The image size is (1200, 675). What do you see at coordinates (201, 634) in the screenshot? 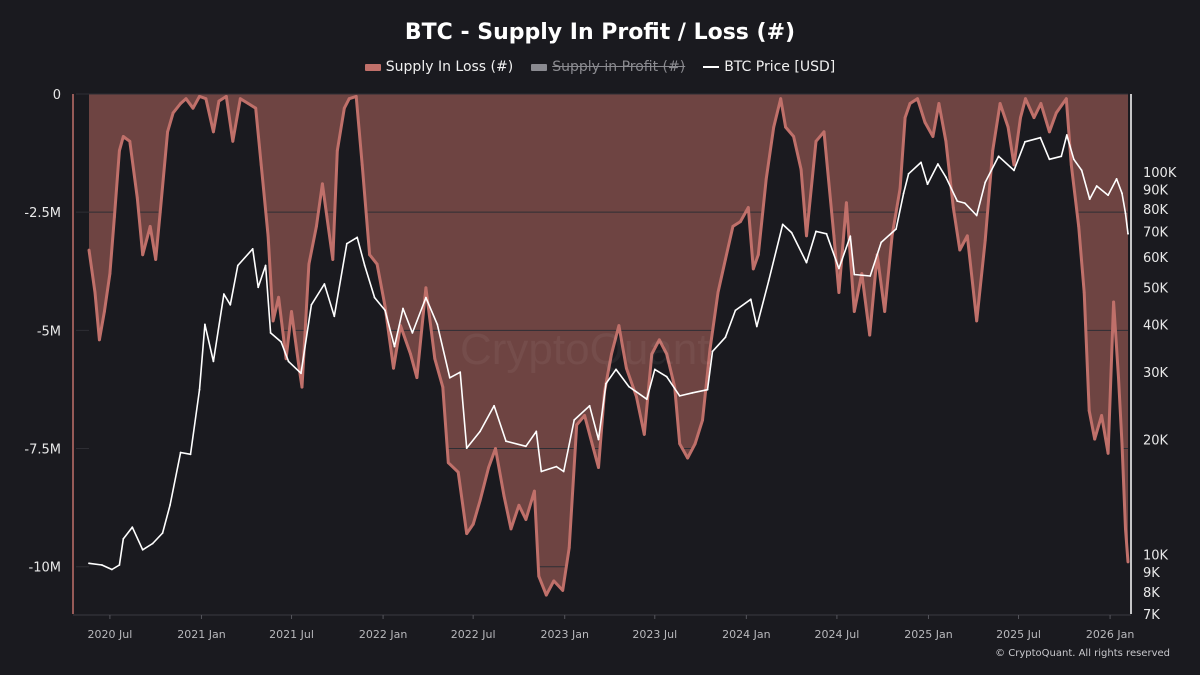
I see `x-tick-label: 2021 Jan` at bounding box center [201, 634].